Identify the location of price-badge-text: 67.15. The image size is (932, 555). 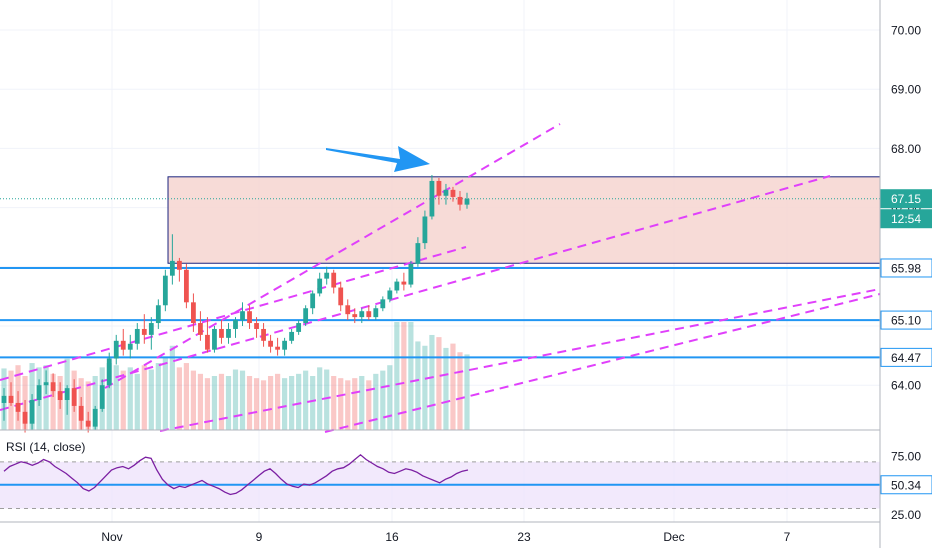
(906, 199).